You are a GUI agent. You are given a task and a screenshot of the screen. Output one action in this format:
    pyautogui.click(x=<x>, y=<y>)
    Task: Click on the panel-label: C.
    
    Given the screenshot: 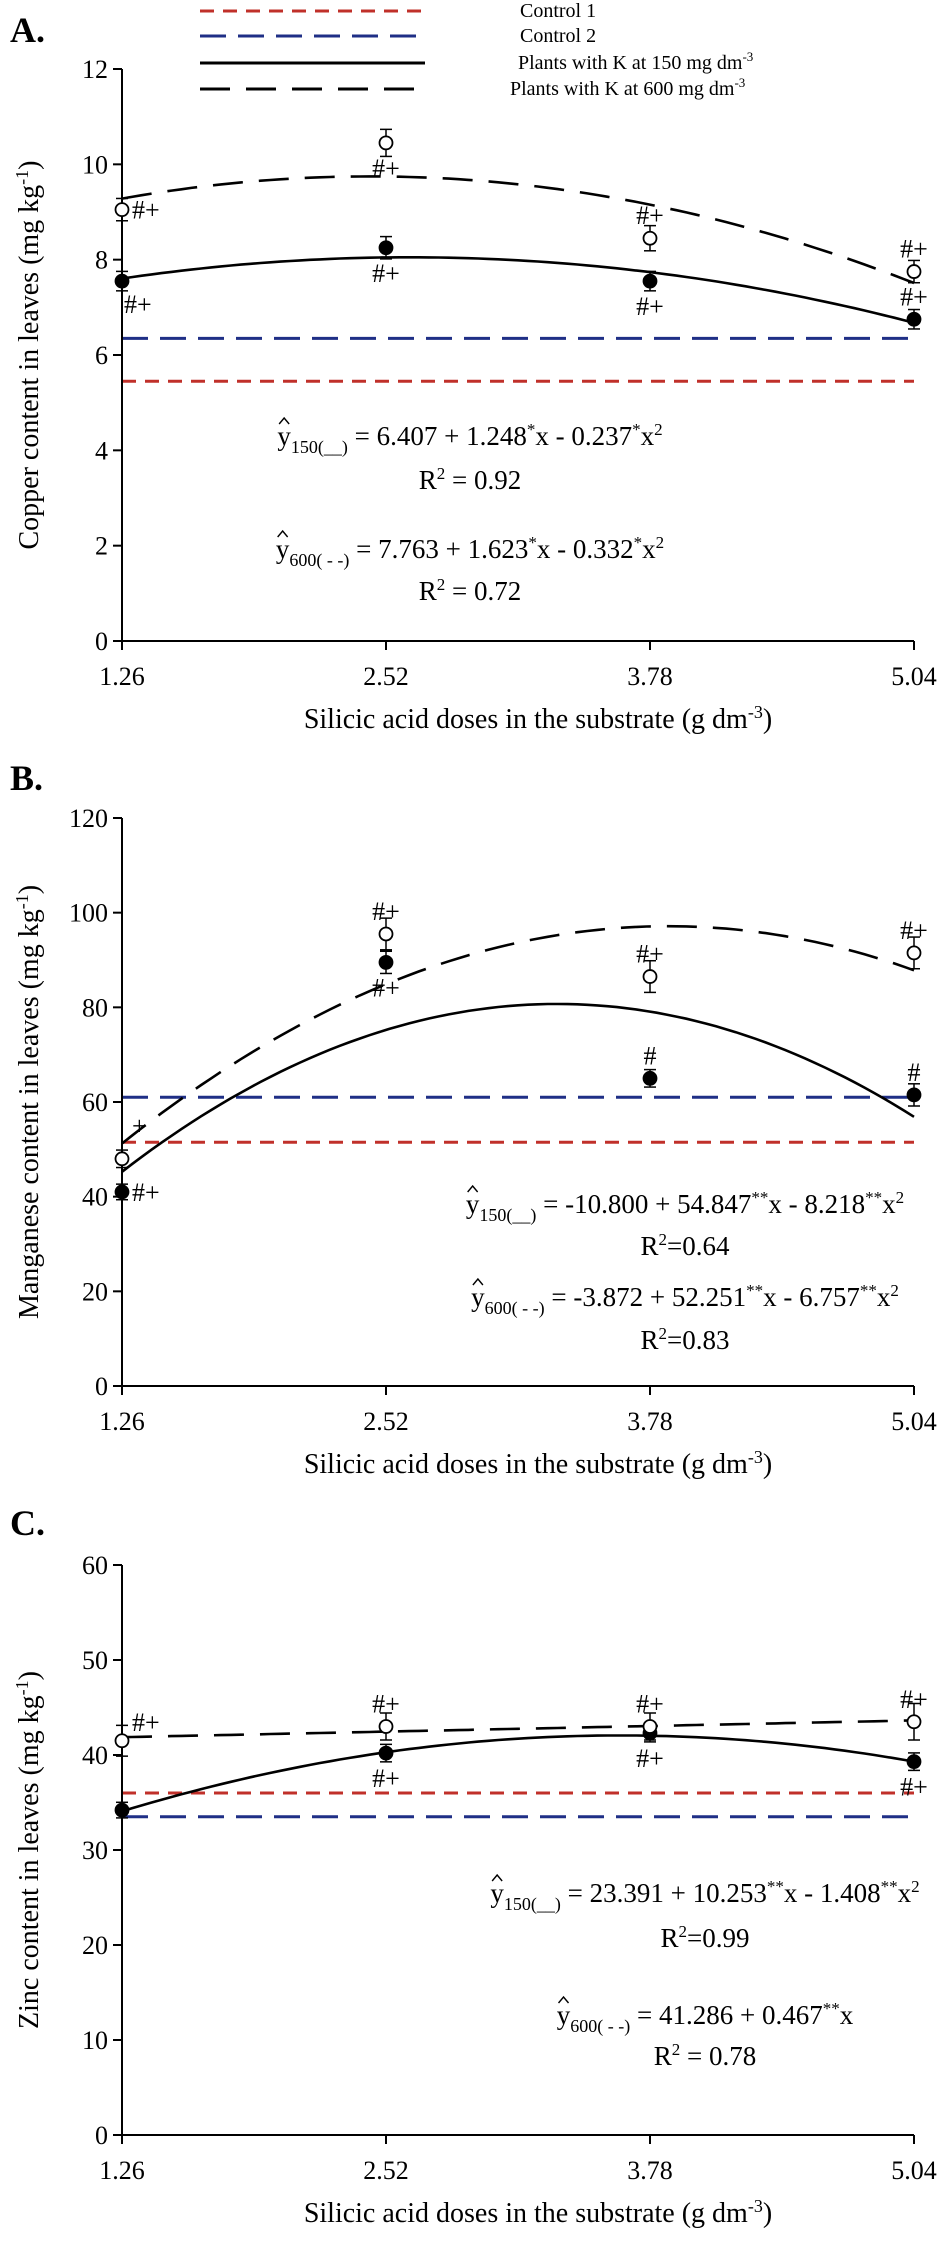 What is the action you would take?
    pyautogui.click(x=27, y=1523)
    